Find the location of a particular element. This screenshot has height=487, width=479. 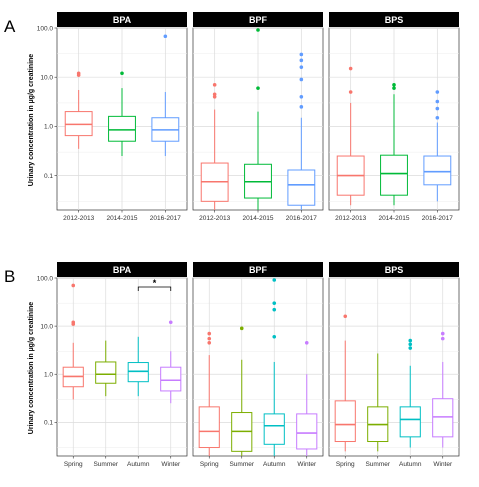

significance-bracket is located at coordinates (154, 288).